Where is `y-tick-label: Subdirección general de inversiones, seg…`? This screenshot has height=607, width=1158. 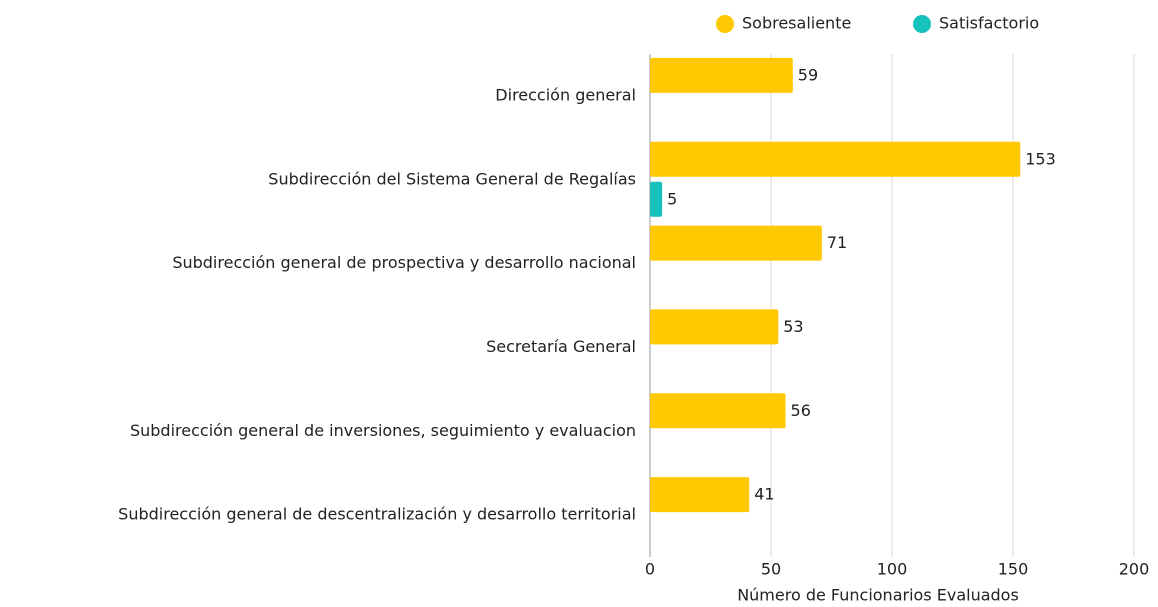
y-tick-label: Subdirección general de inversiones, seg… is located at coordinates (383, 430).